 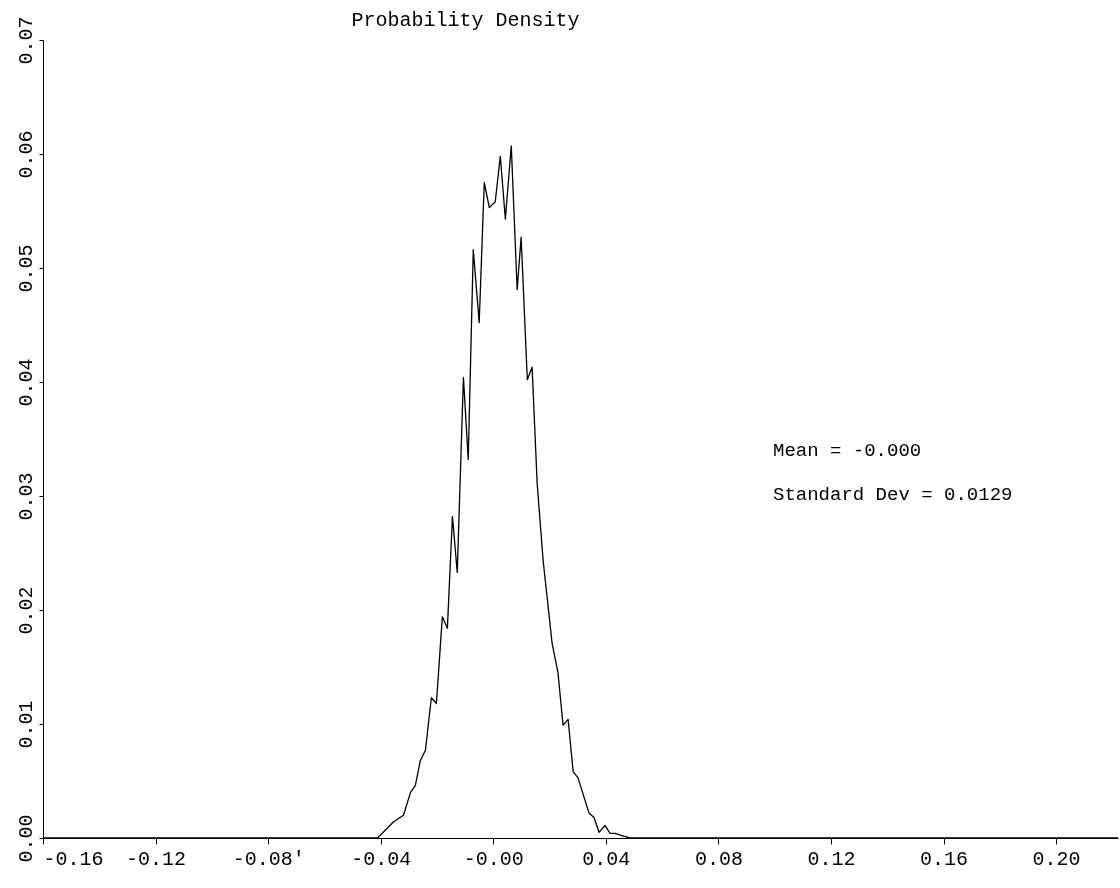 I want to click on x-tick-label: 0.12, so click(x=831, y=859).